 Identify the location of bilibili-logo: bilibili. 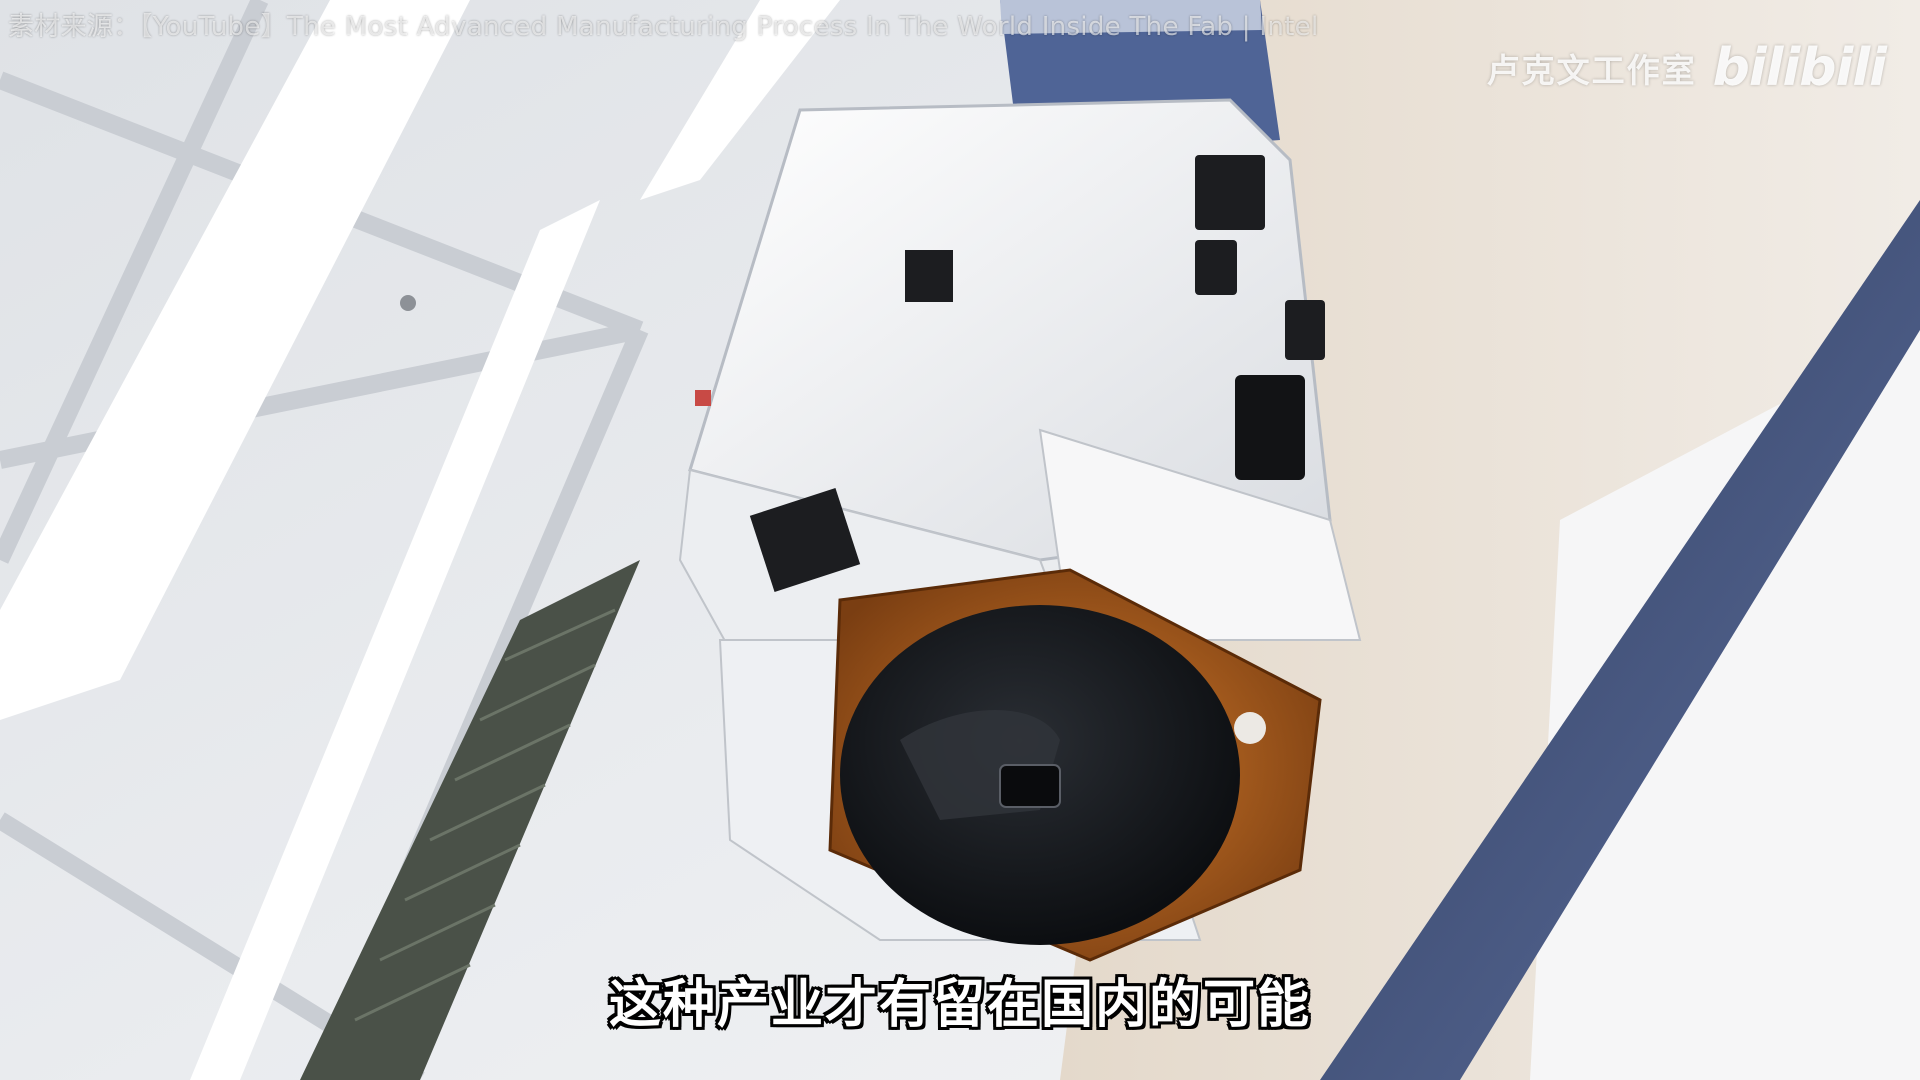
(1799, 68).